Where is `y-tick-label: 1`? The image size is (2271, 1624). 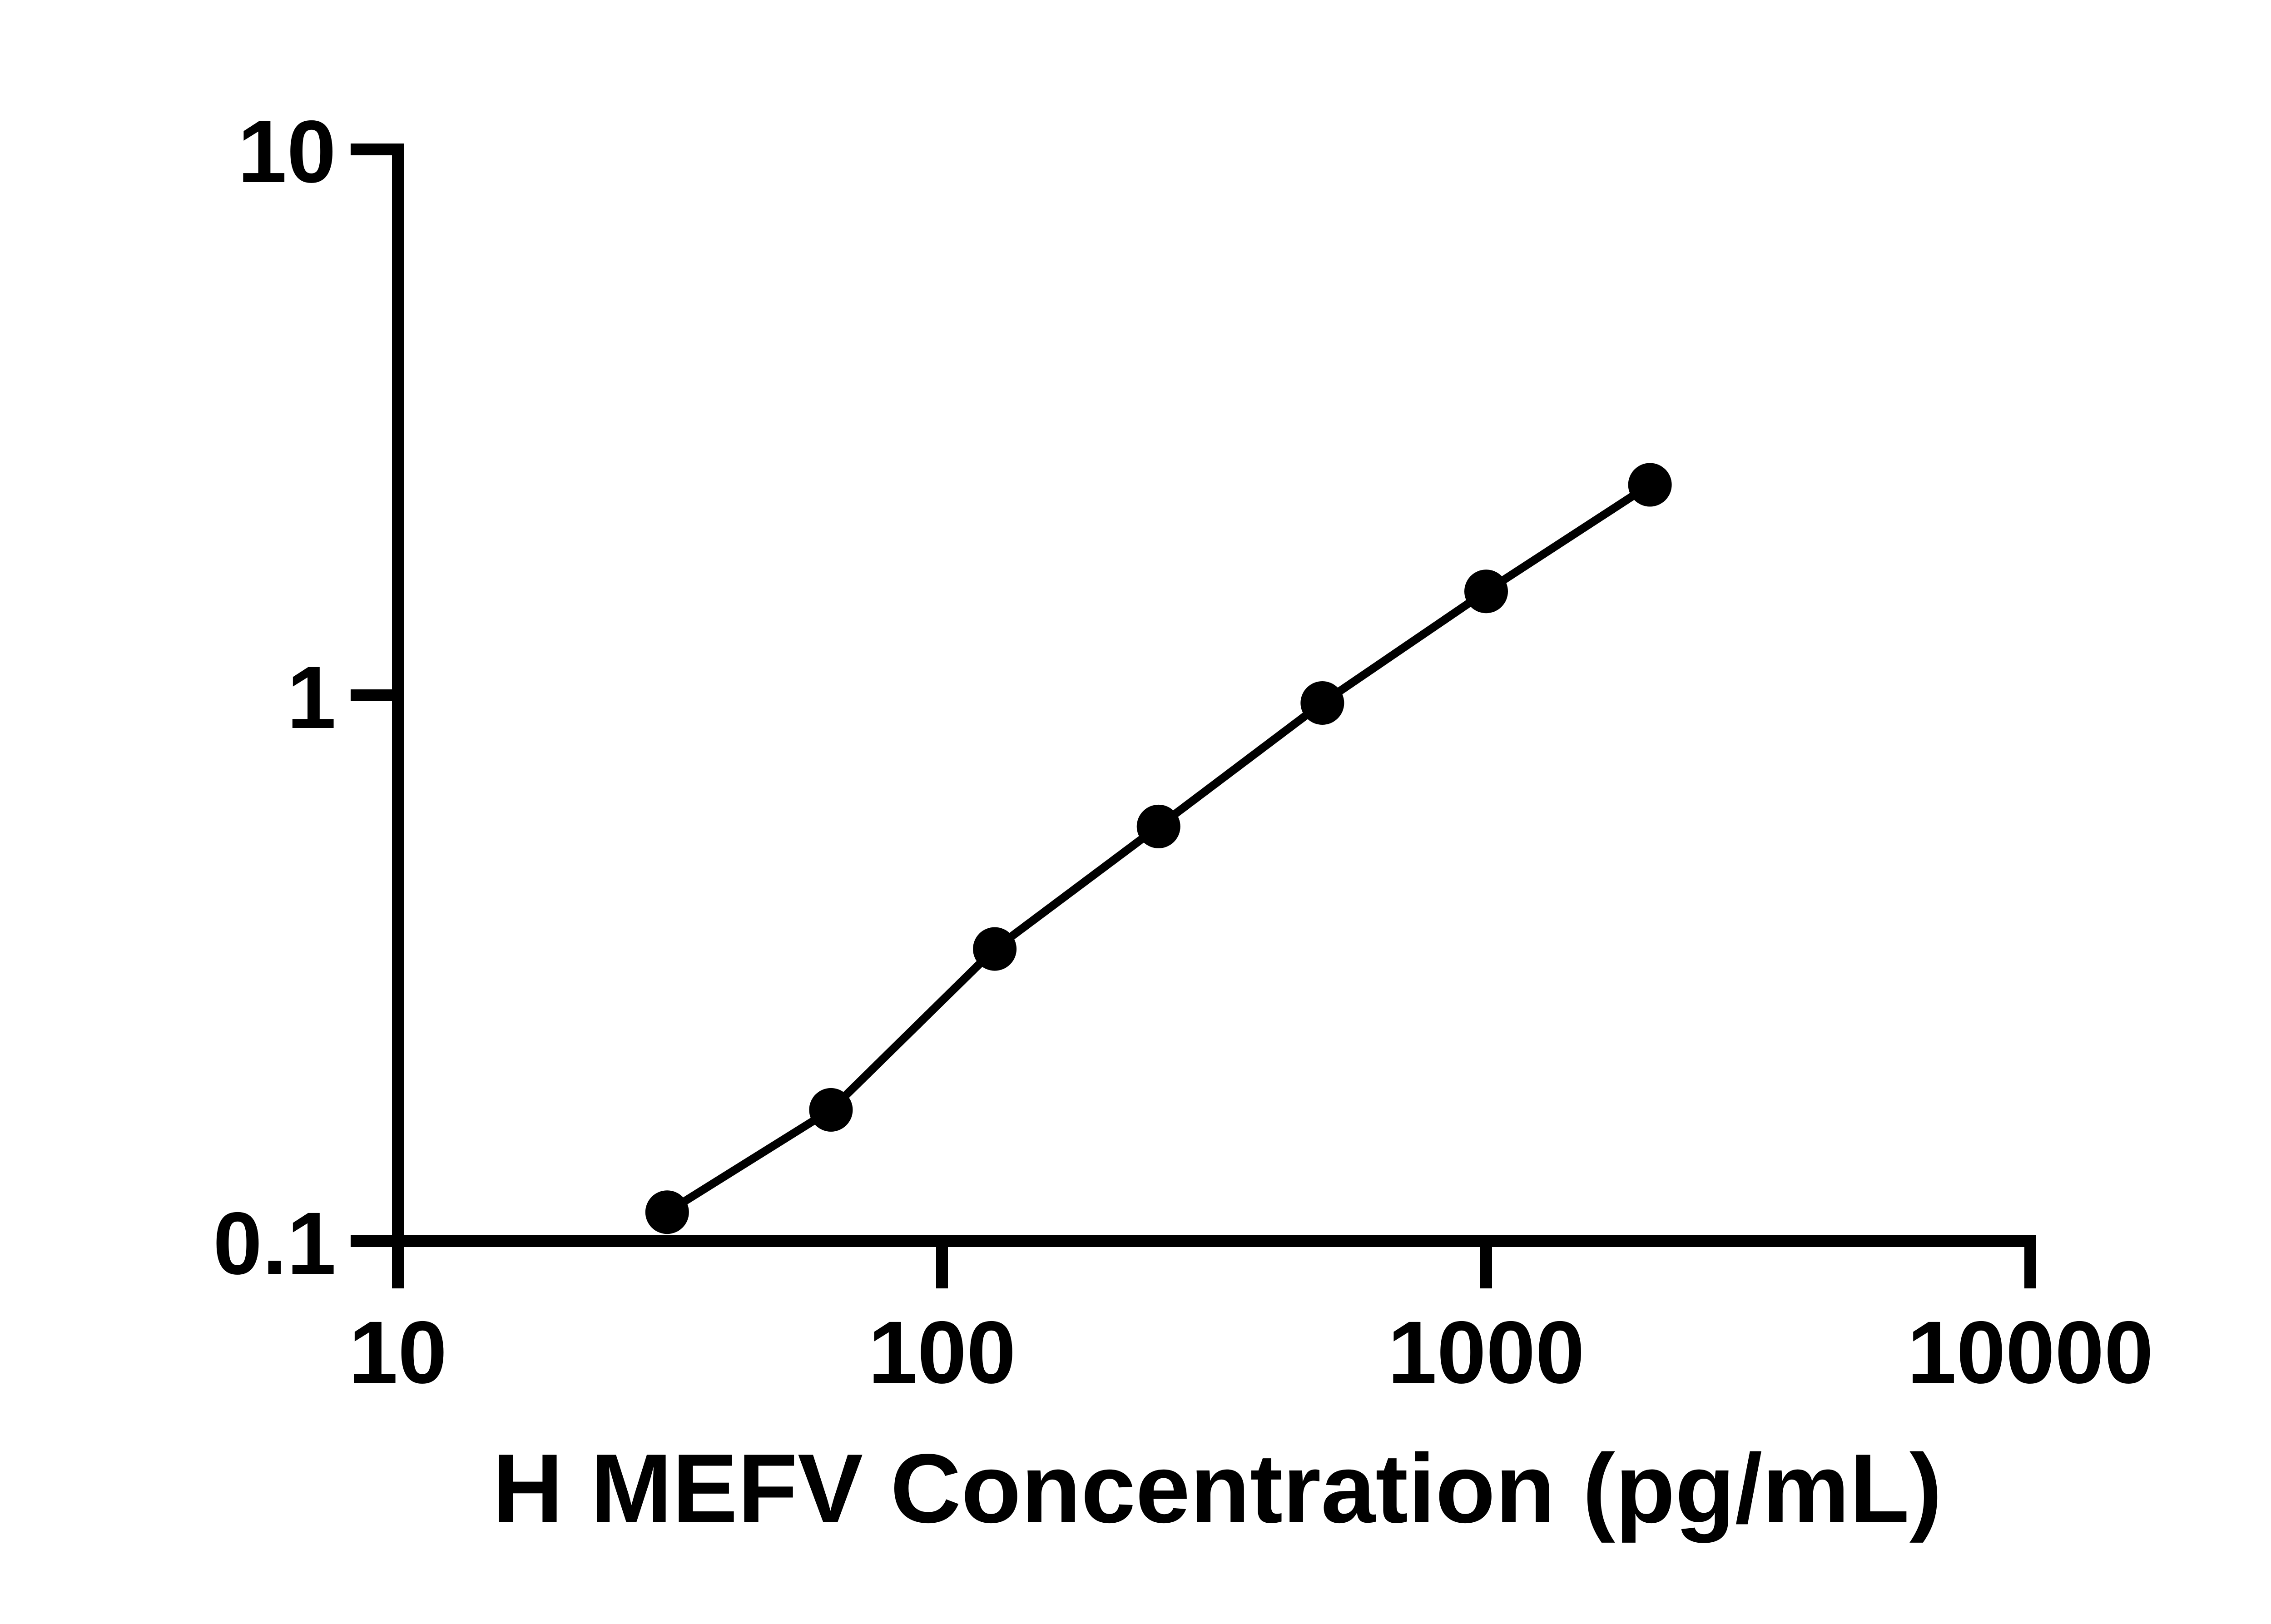
y-tick-label: 1 is located at coordinates (311, 697).